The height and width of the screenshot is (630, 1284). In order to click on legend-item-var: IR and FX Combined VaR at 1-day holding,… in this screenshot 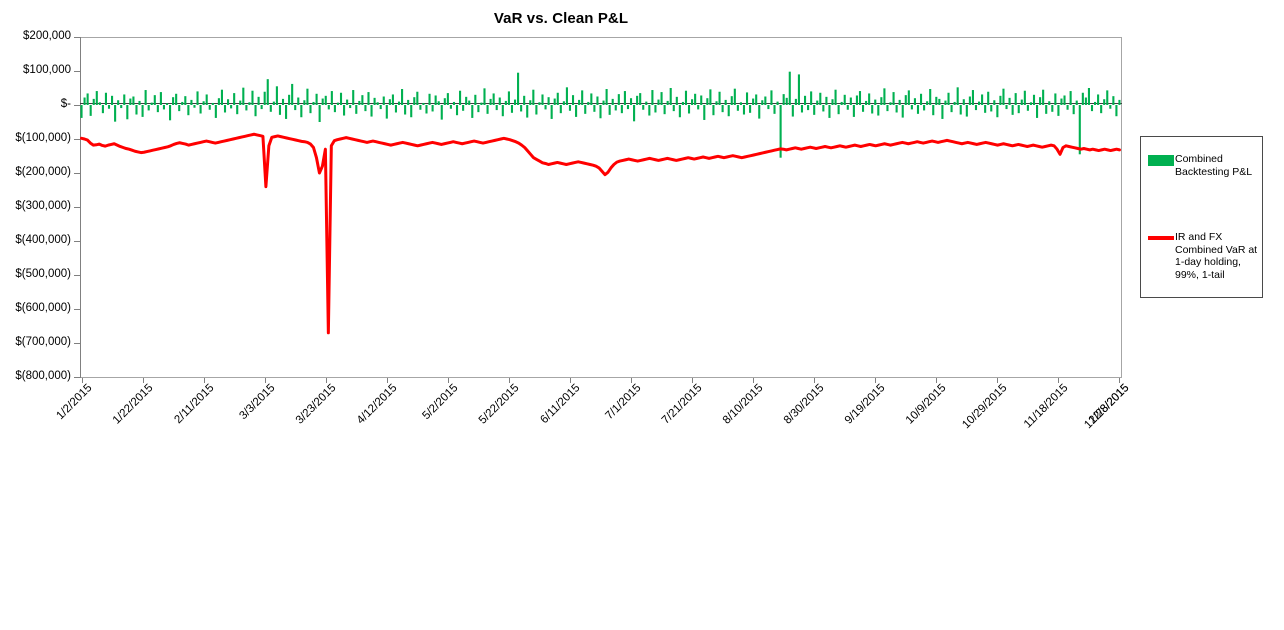, I will do `click(1205, 256)`.